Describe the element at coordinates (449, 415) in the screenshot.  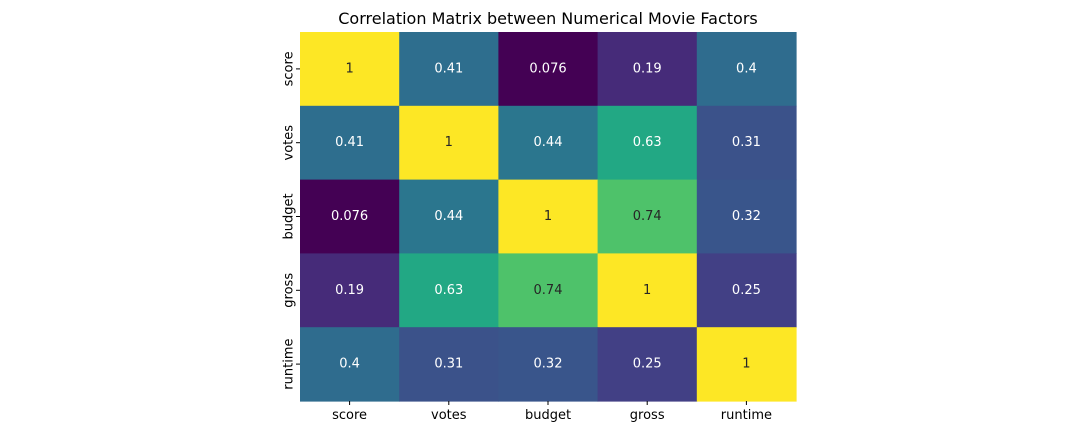
I see `x-tick-label: votes` at that location.